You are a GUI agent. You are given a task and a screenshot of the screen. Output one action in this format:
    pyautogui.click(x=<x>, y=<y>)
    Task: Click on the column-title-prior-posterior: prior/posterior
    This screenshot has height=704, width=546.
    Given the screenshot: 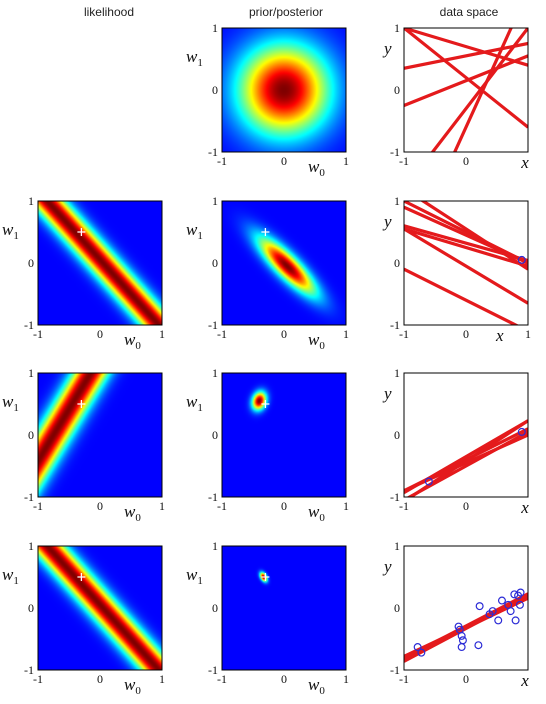 What is the action you would take?
    pyautogui.click(x=286, y=12)
    